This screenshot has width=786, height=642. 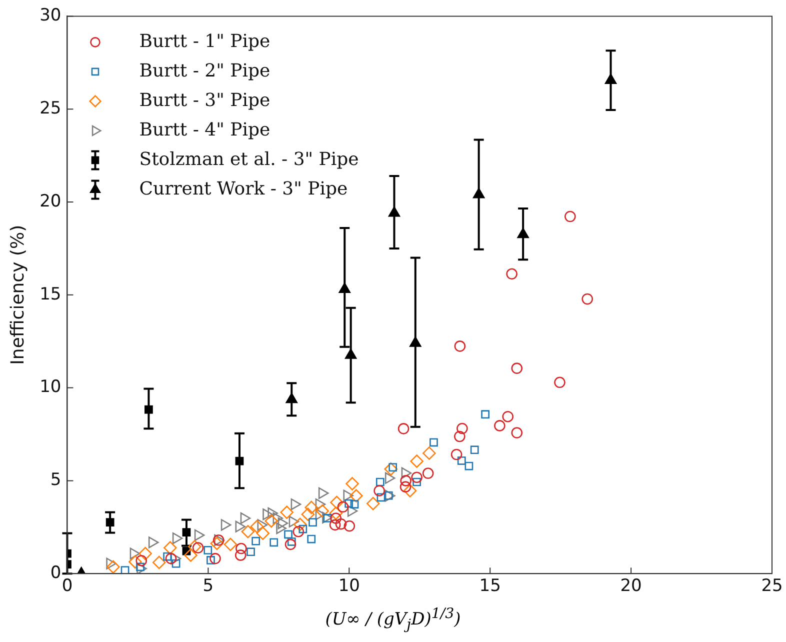 I want to click on y-tick-label: 10, so click(x=51, y=387).